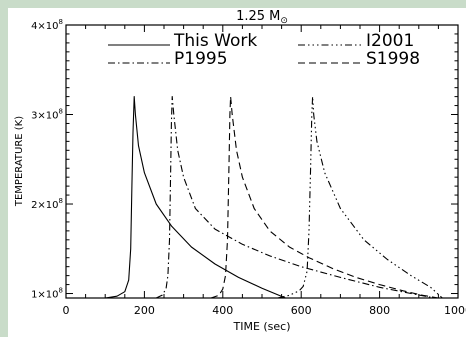  Describe the element at coordinates (66, 310) in the screenshot. I see `x-tick-label: 0` at that location.